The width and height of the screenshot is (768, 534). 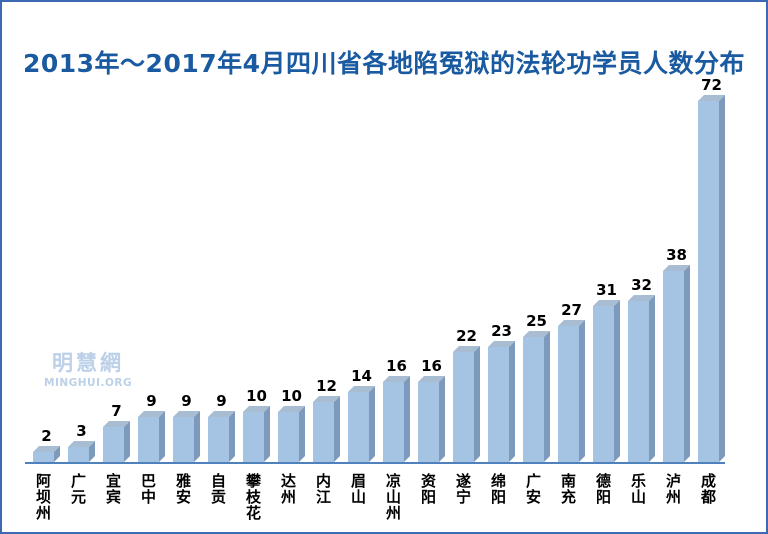 I want to click on category-label: 凉山州, so click(x=393, y=497).